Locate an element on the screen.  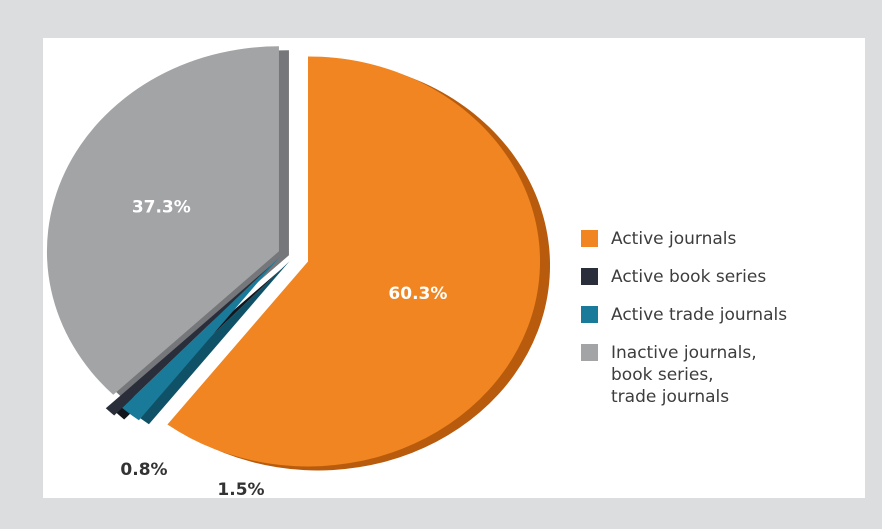
legend-item: Active journals is located at coordinates (716, 239).